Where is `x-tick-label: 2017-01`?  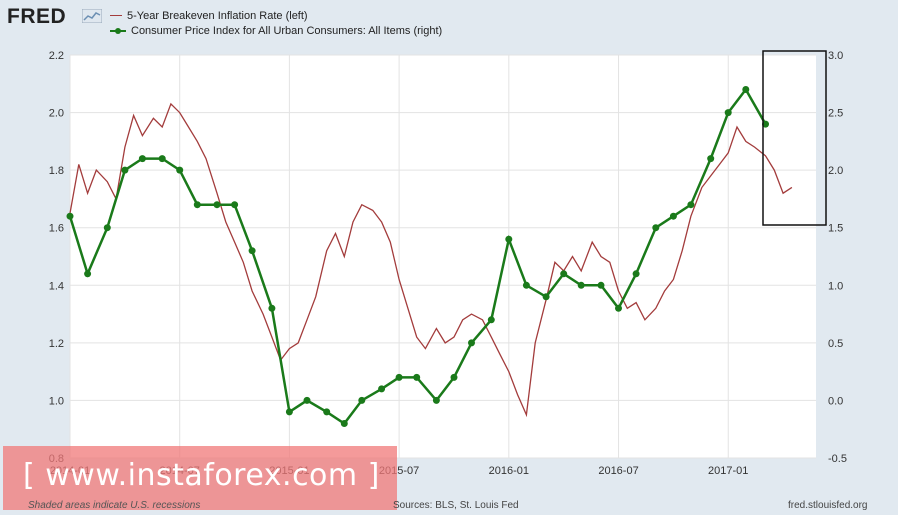 x-tick-label: 2017-01 is located at coordinates (728, 471).